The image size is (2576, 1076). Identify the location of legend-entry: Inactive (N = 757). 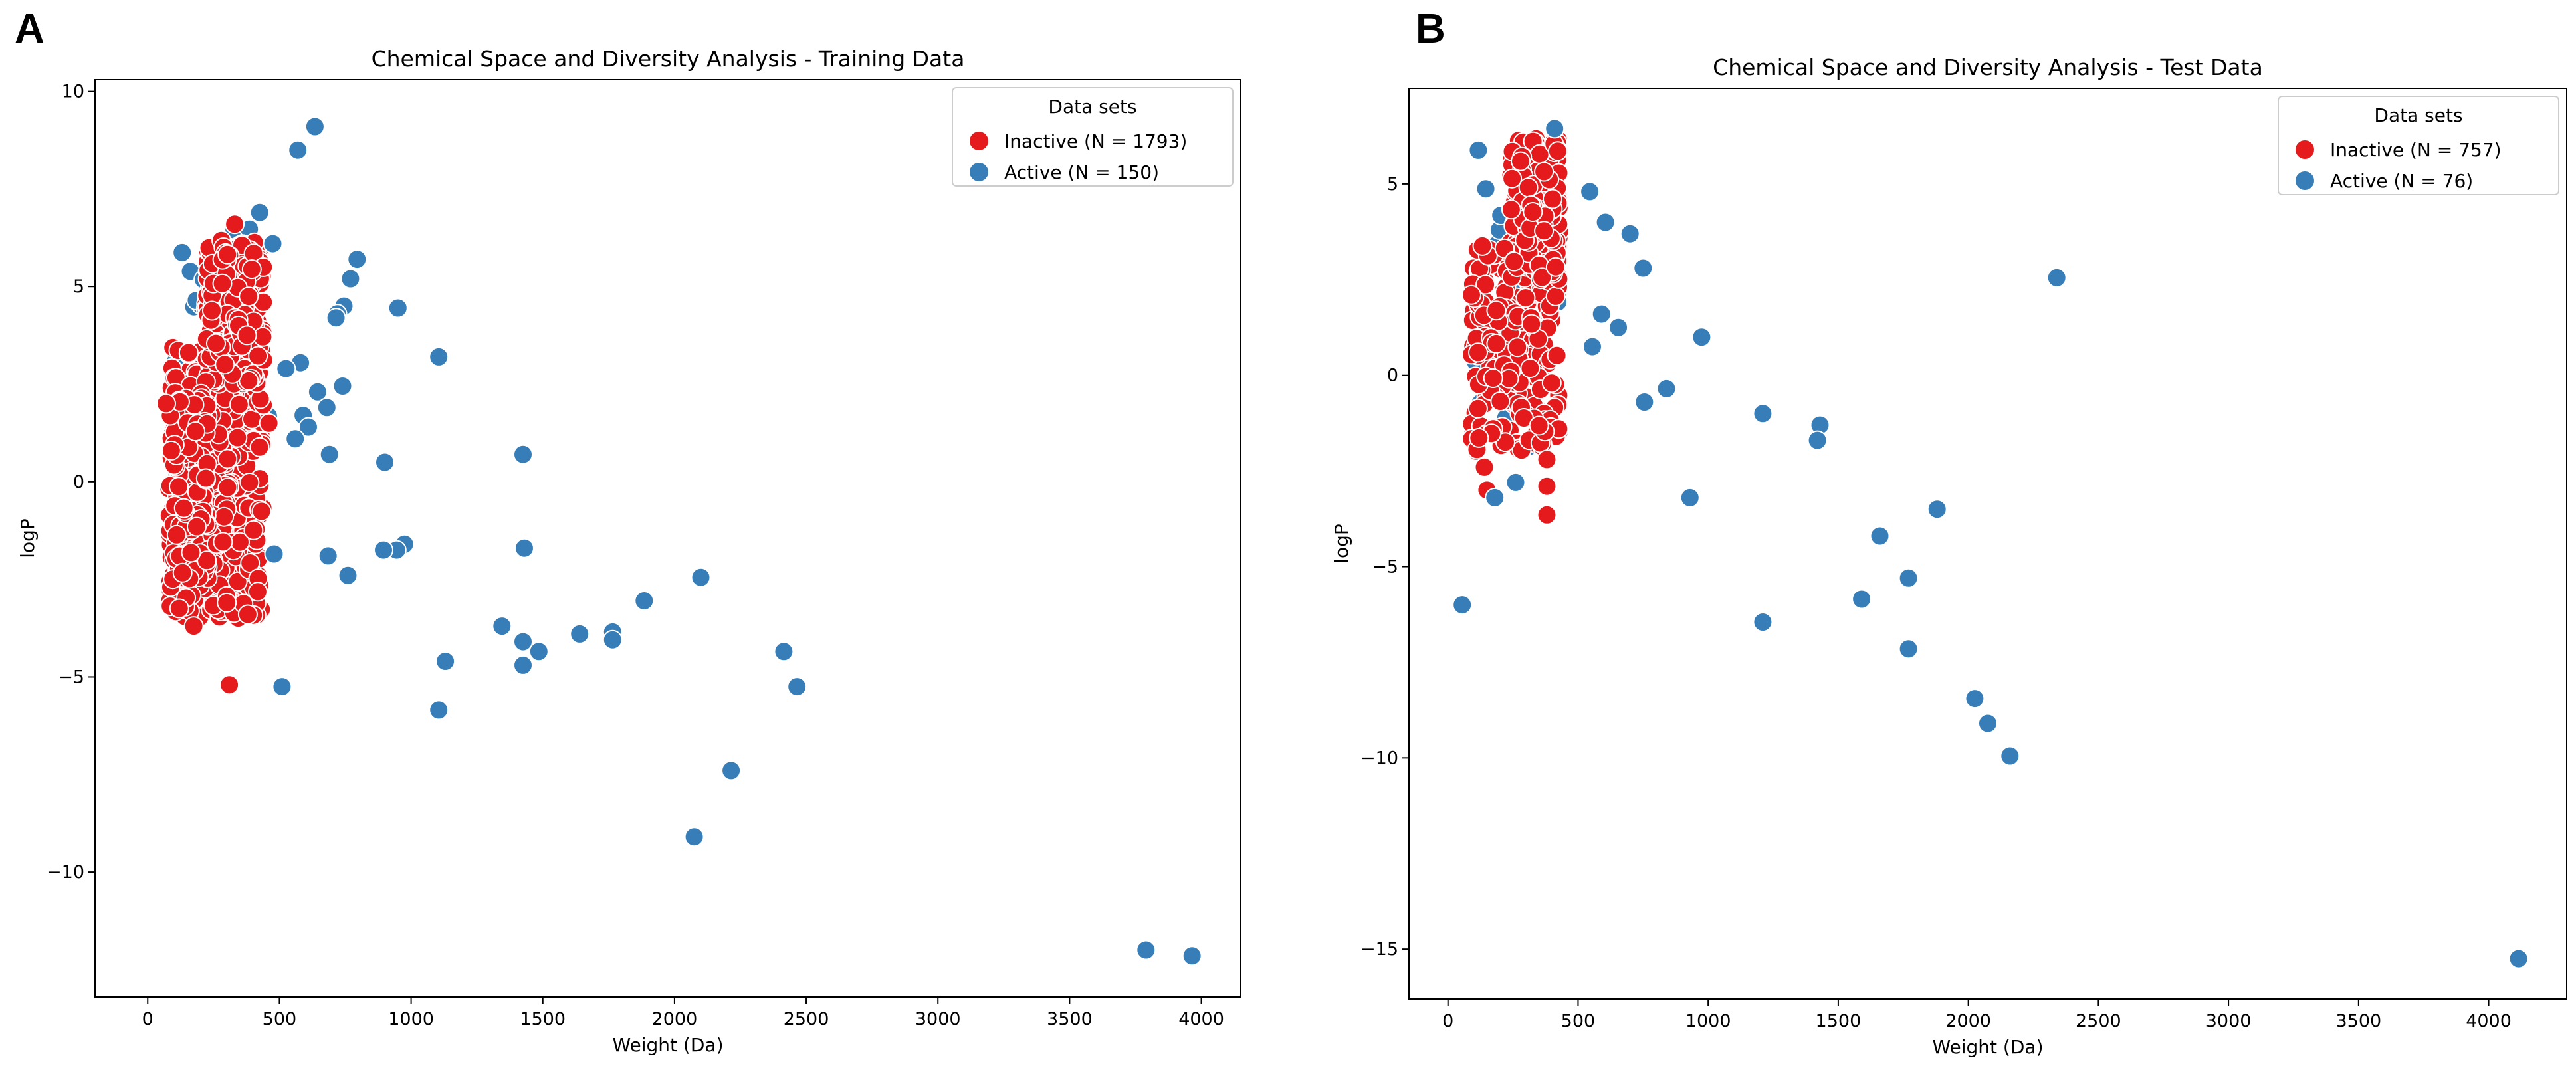
(2416, 150).